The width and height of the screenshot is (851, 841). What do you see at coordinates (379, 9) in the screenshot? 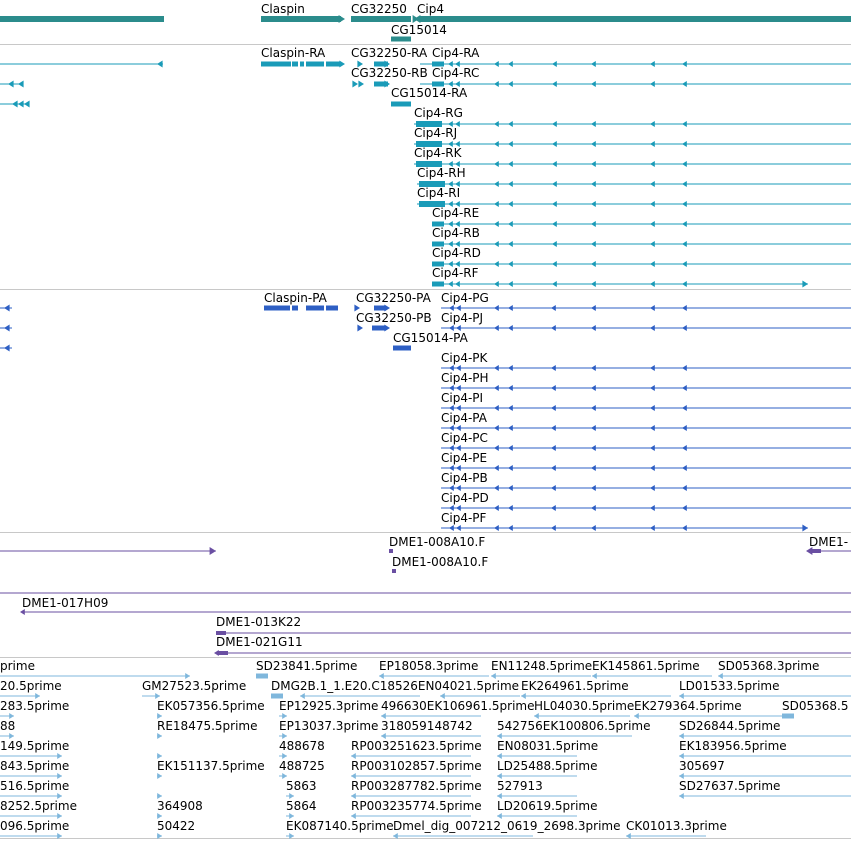
I see `gene-label-cg32250: CG32250` at bounding box center [379, 9].